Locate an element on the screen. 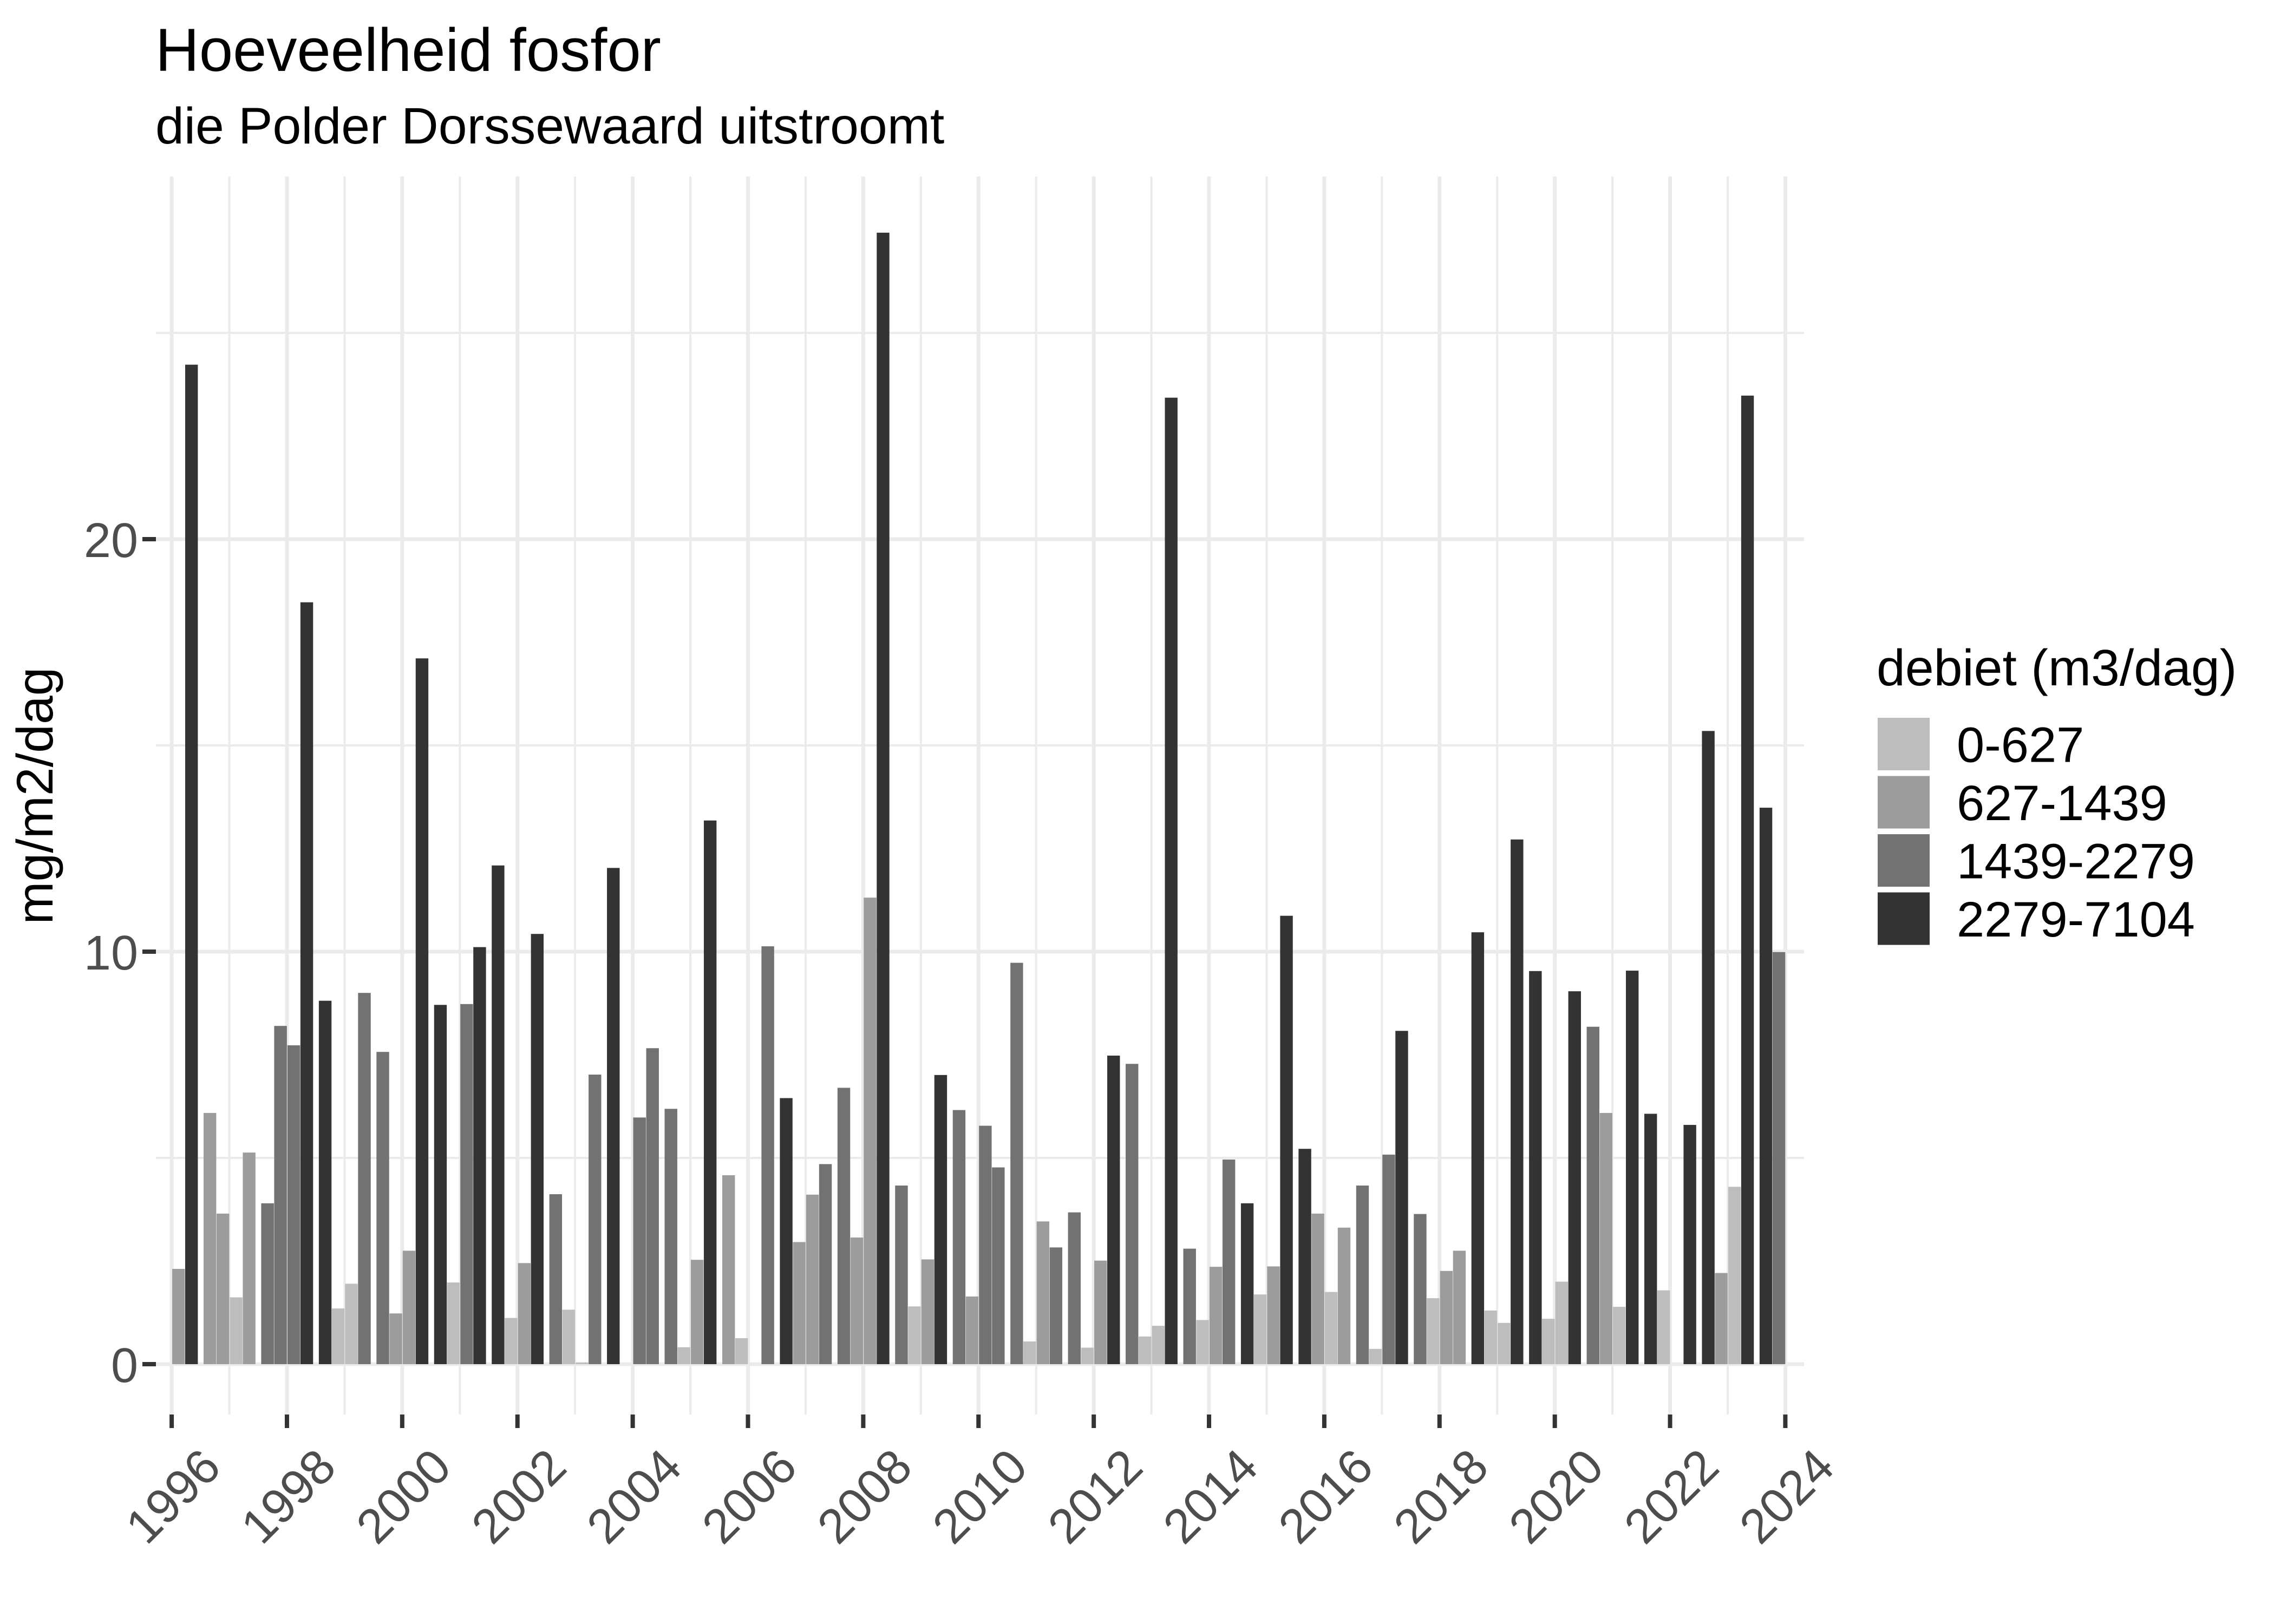 Image resolution: width=2274 pixels, height=1624 pixels. bar-2018-q3 is located at coordinates (1478, 1148).